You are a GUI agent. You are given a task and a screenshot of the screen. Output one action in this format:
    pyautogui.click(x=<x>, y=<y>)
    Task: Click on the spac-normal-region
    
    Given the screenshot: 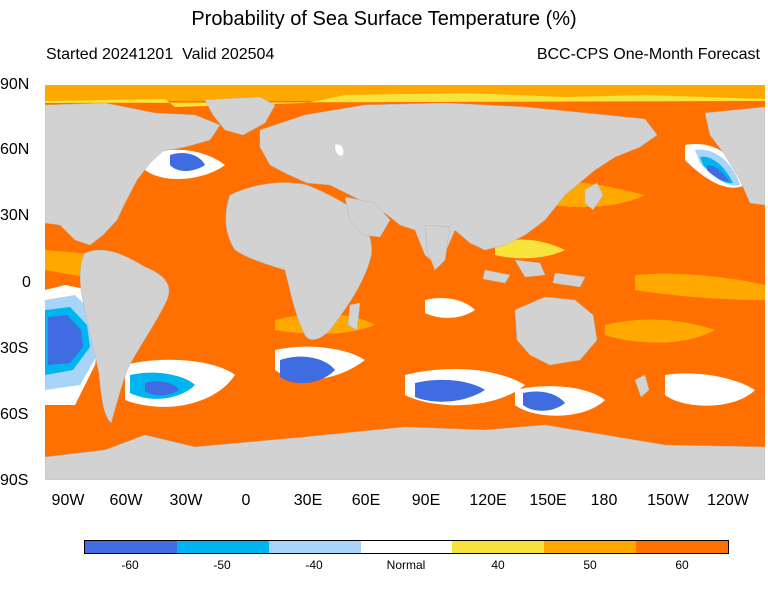 What is the action you would take?
    pyautogui.click(x=710, y=389)
    